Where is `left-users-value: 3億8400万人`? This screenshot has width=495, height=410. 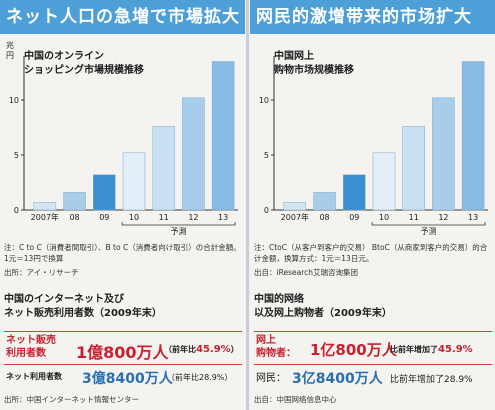
left-users-value: 3億8400万人 is located at coordinates (127, 379).